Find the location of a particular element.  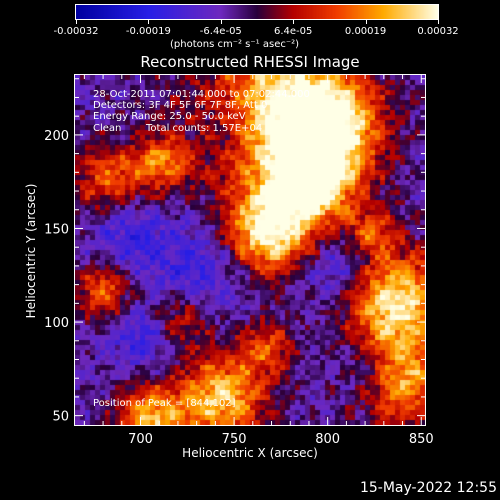

x-tick-label: 700 is located at coordinates (140, 439).